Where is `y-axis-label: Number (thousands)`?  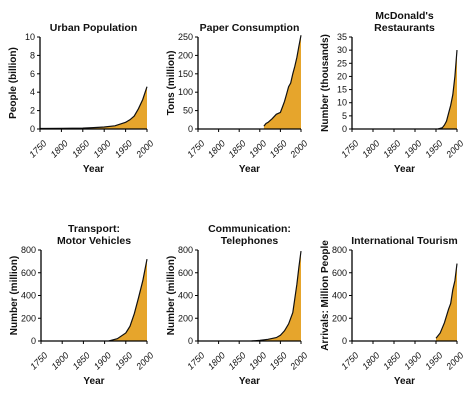 y-axis-label: Number (thousands) is located at coordinates (325, 83).